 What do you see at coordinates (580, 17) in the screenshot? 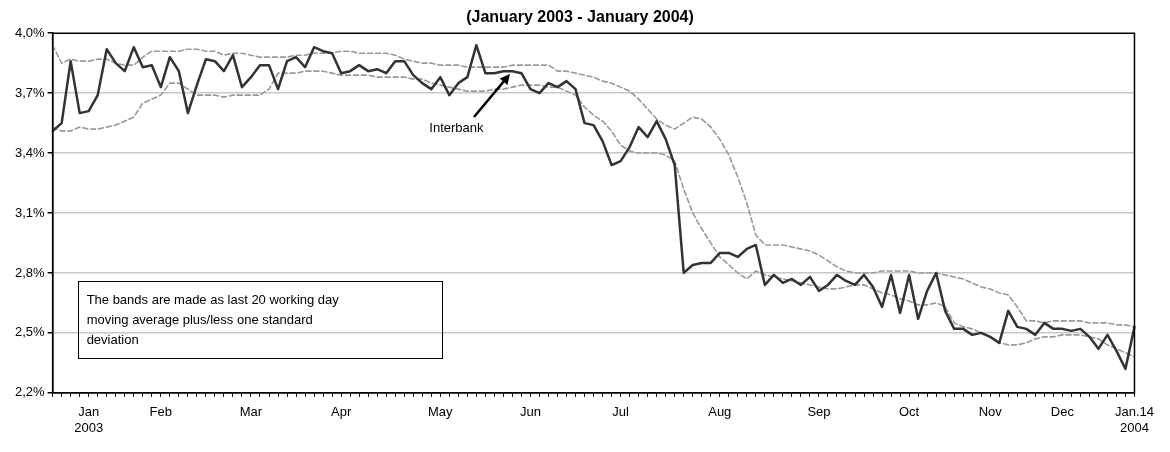
I see `chart-title: (January 2003 - January 2004)` at bounding box center [580, 17].